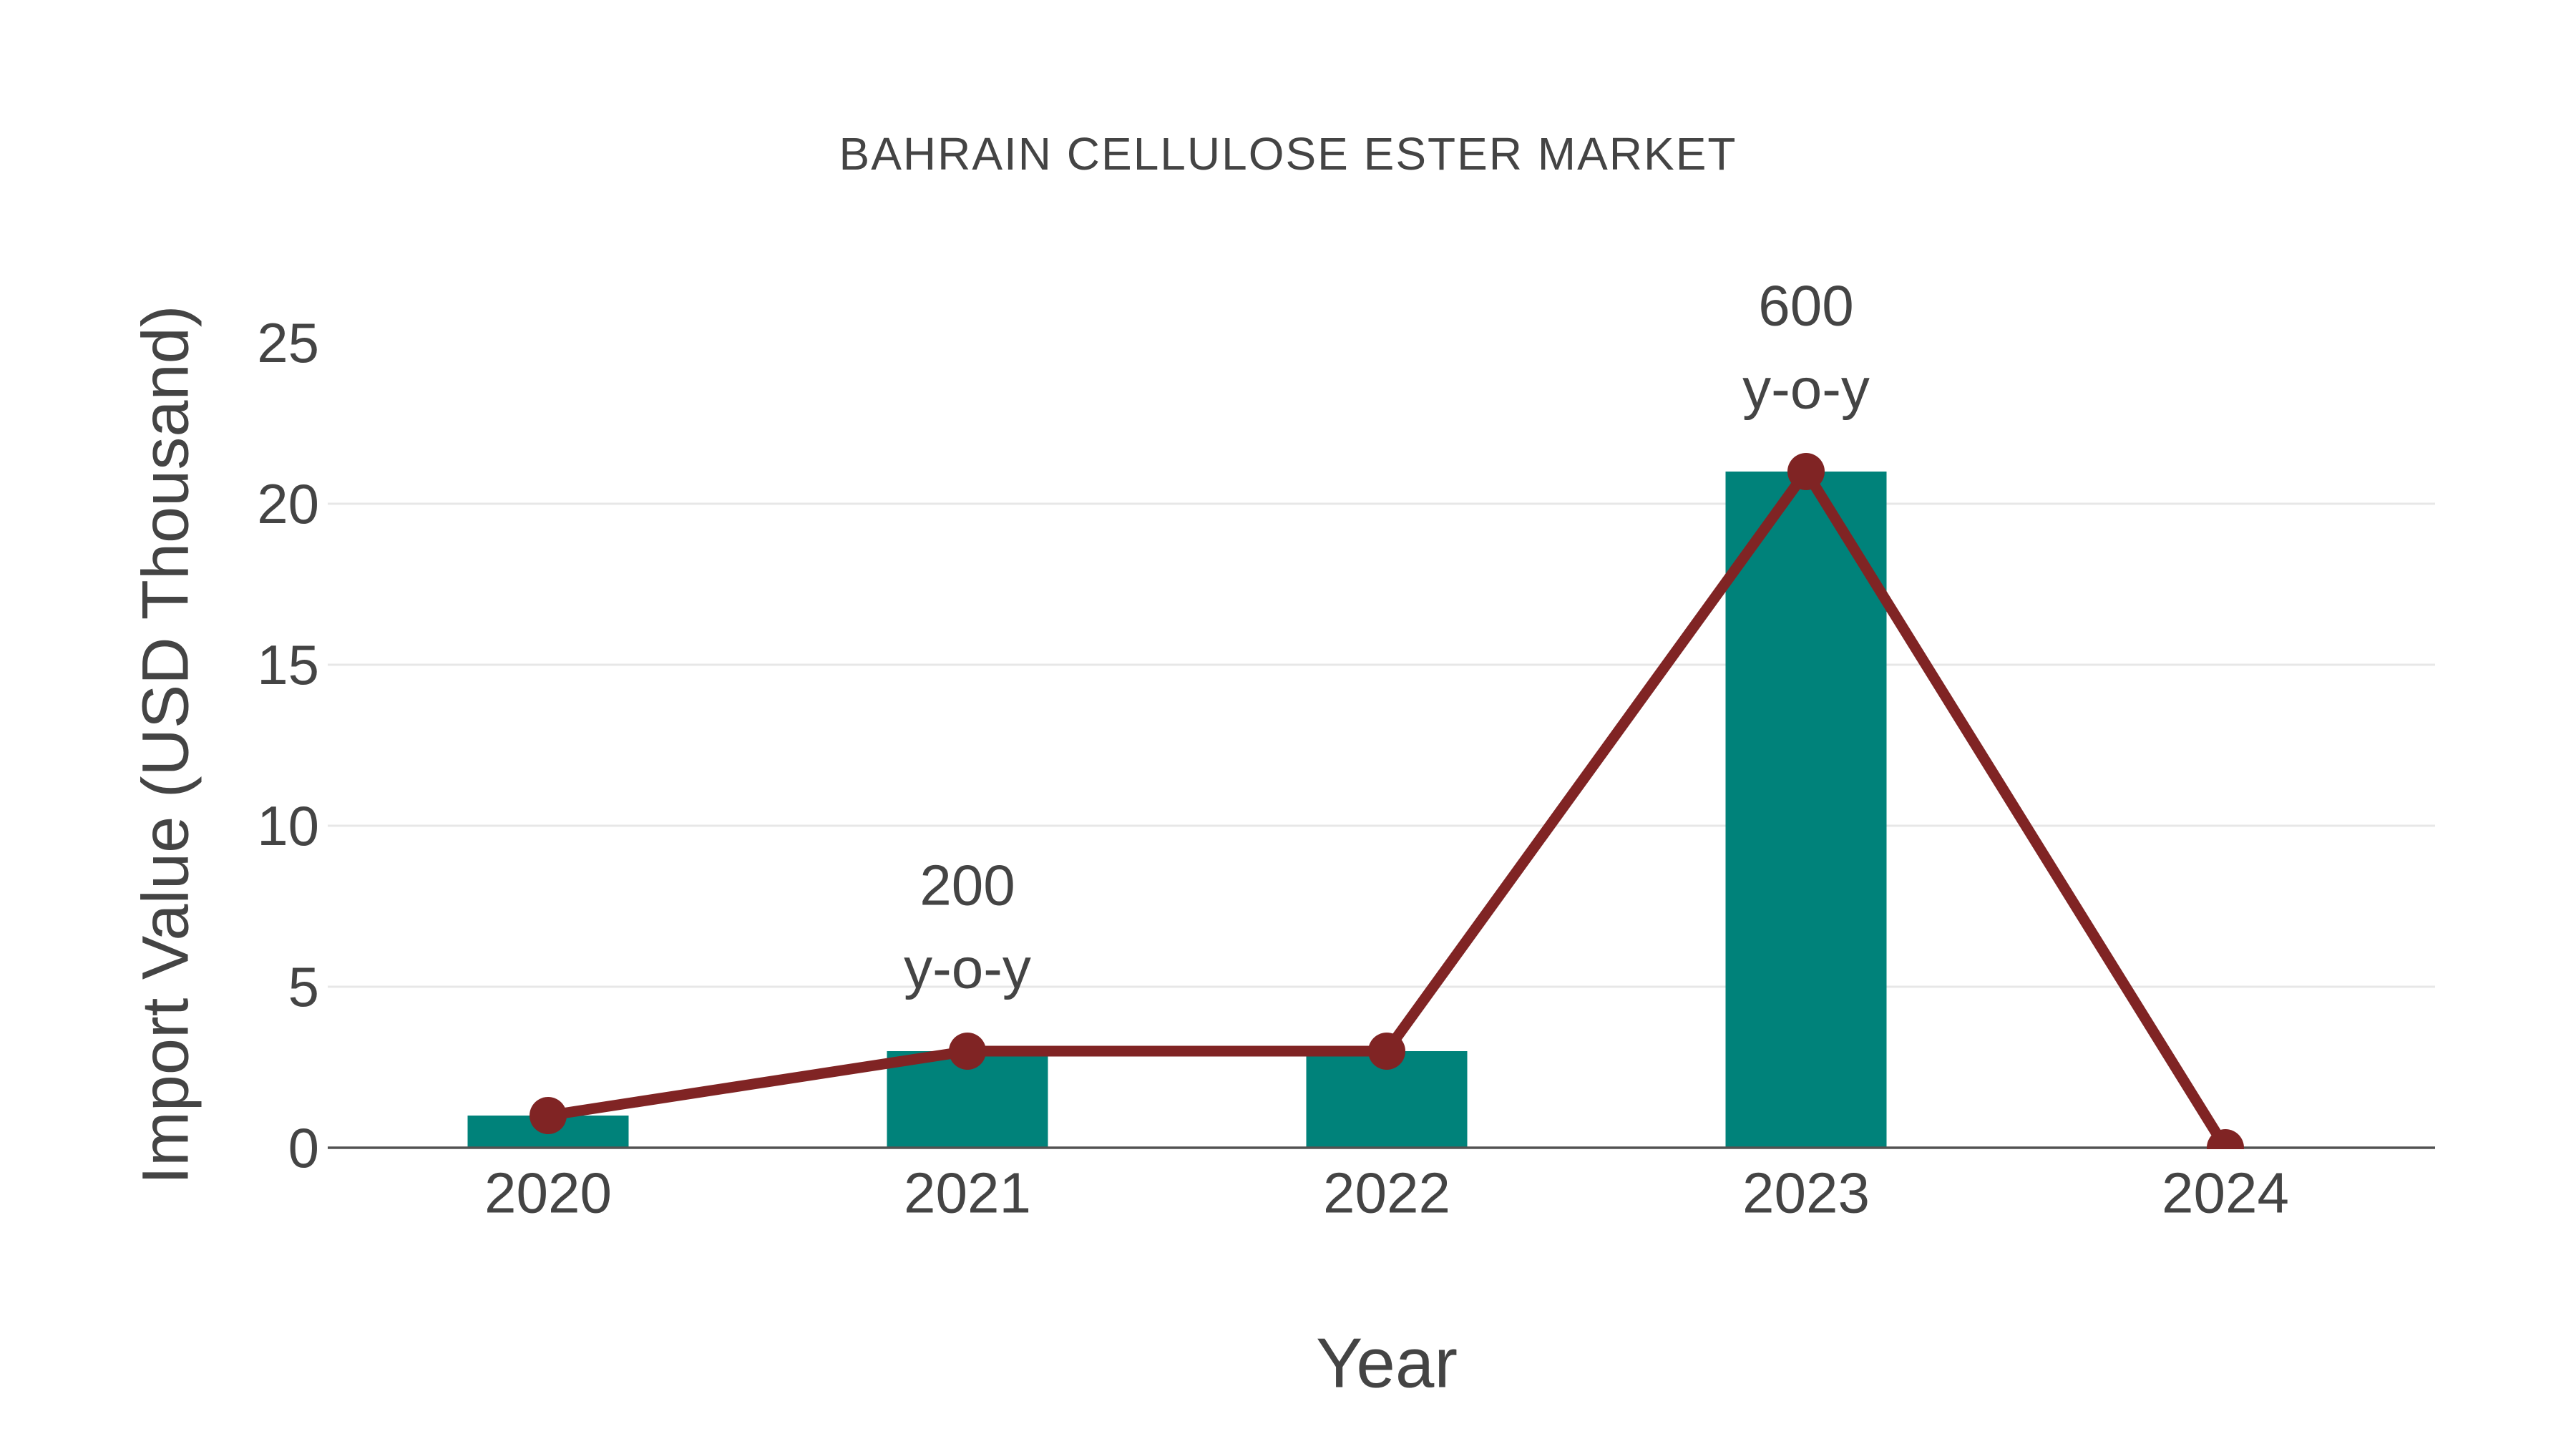  Describe the element at coordinates (1386, 1362) in the screenshot. I see `x-axis-title: Year` at that location.